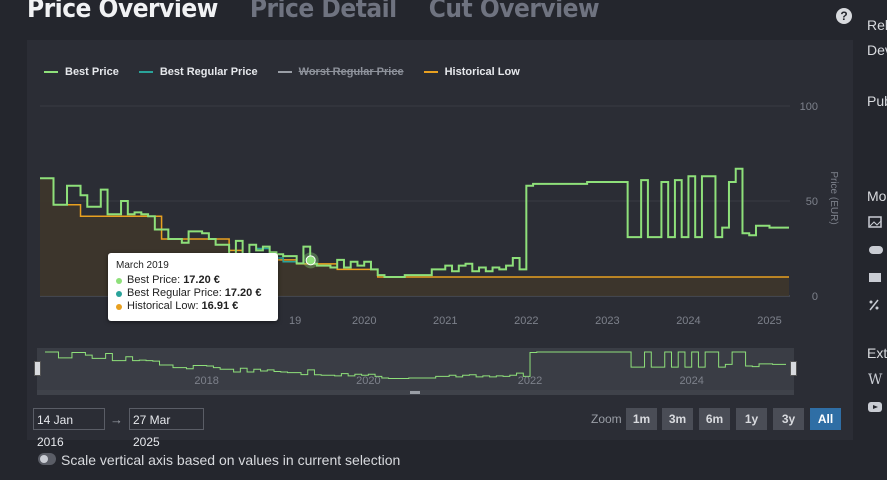 The width and height of the screenshot is (887, 480). I want to click on tab-price-overview: Price Overview, so click(122, 12).